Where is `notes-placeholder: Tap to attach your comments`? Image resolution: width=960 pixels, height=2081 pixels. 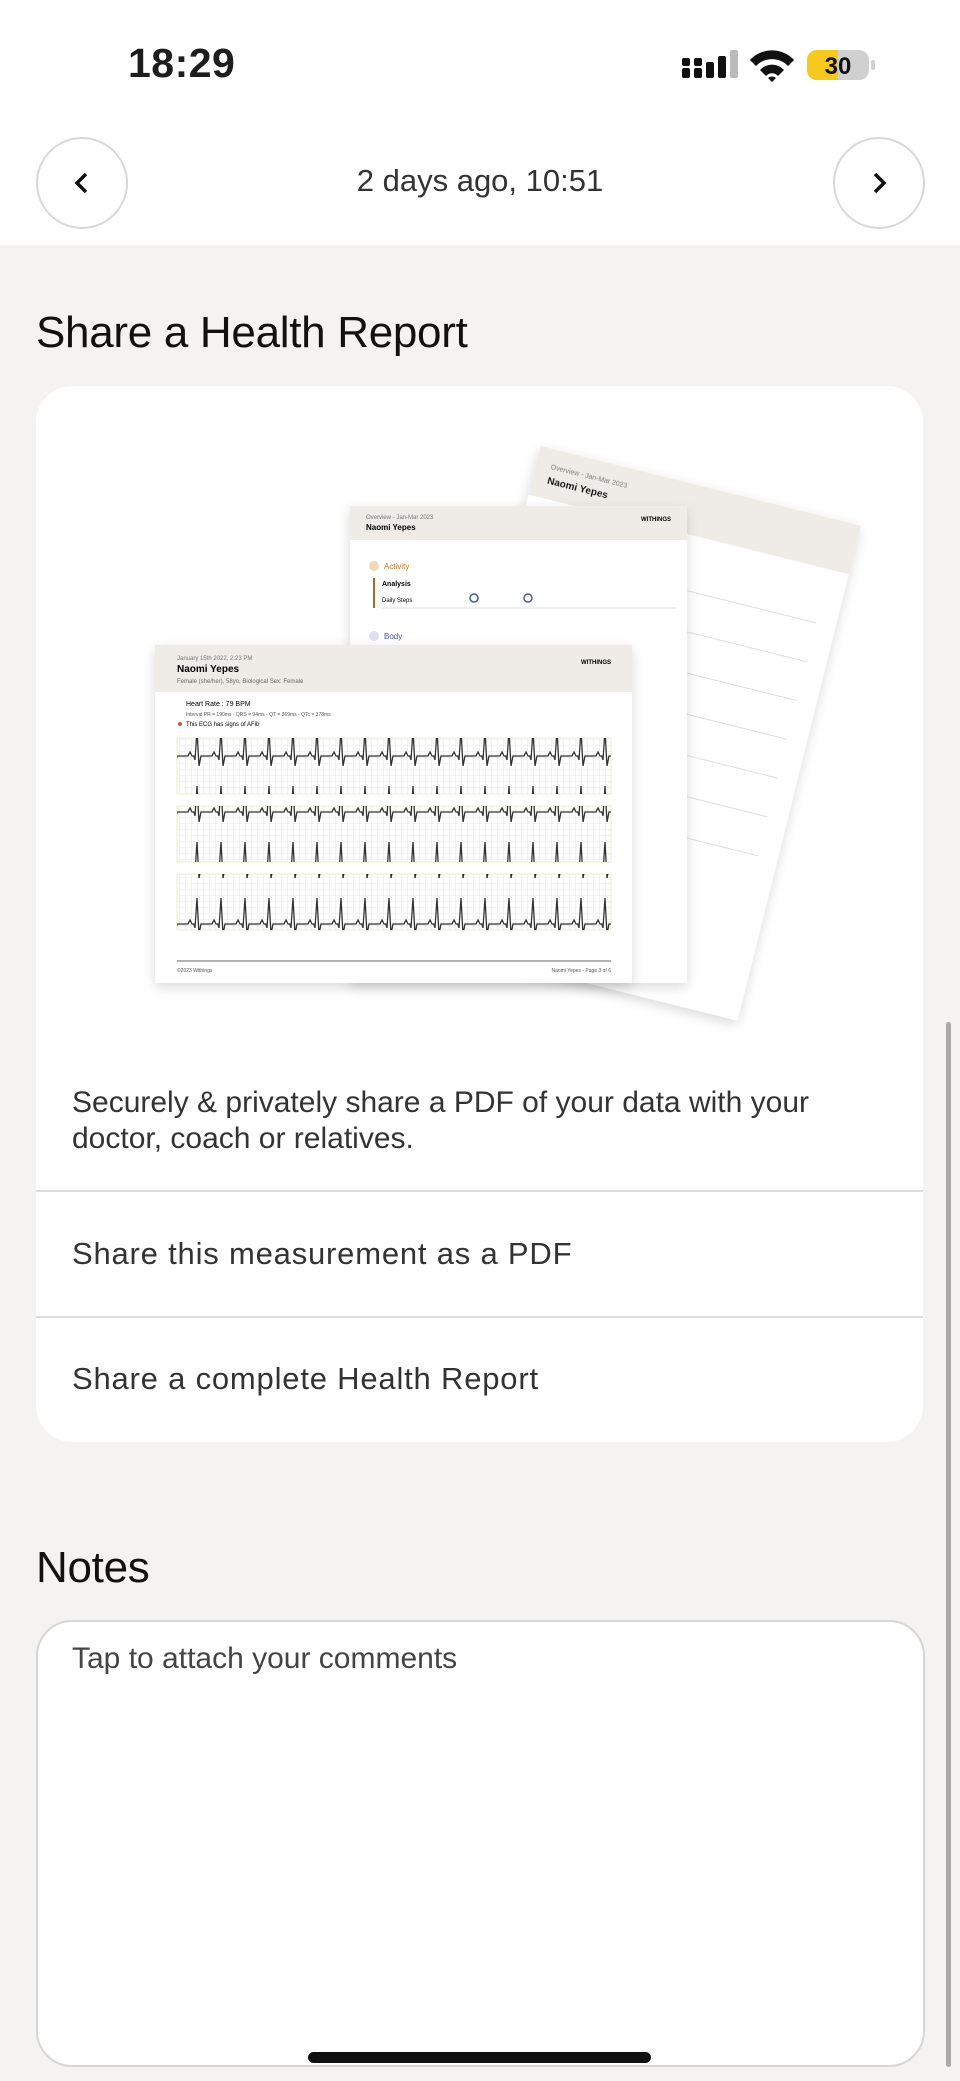 notes-placeholder: Tap to attach your comments is located at coordinates (265, 1658).